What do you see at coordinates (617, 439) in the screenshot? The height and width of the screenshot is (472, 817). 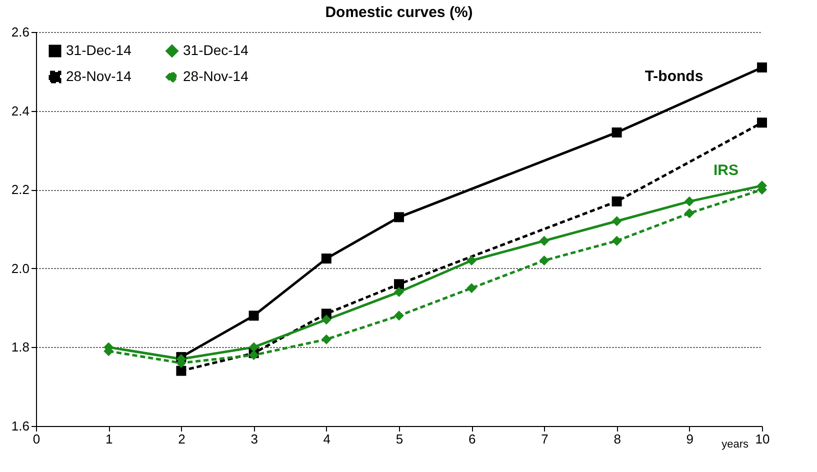 I see `x-tick-label: 8` at bounding box center [617, 439].